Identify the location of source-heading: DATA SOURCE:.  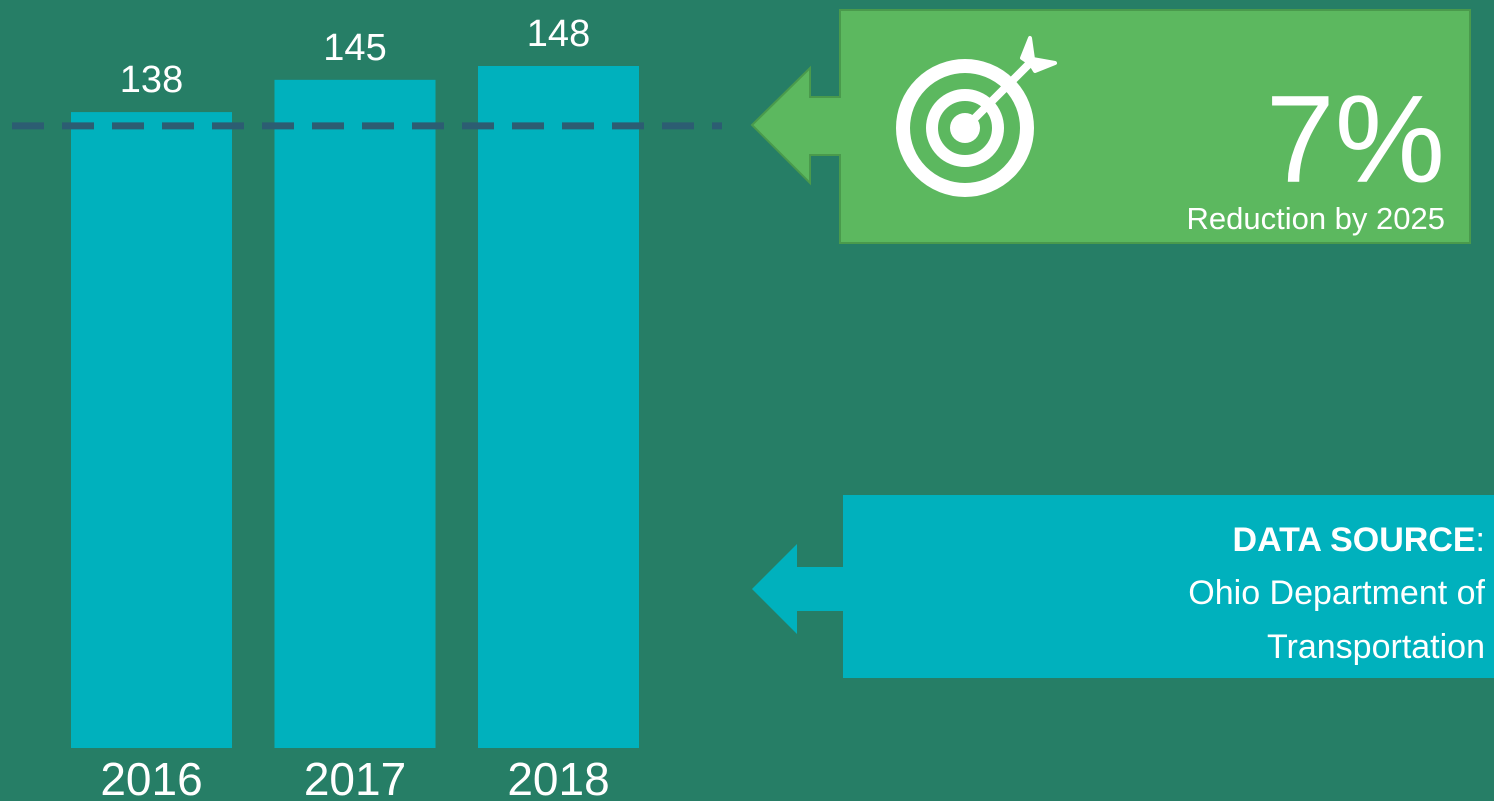
(1359, 540).